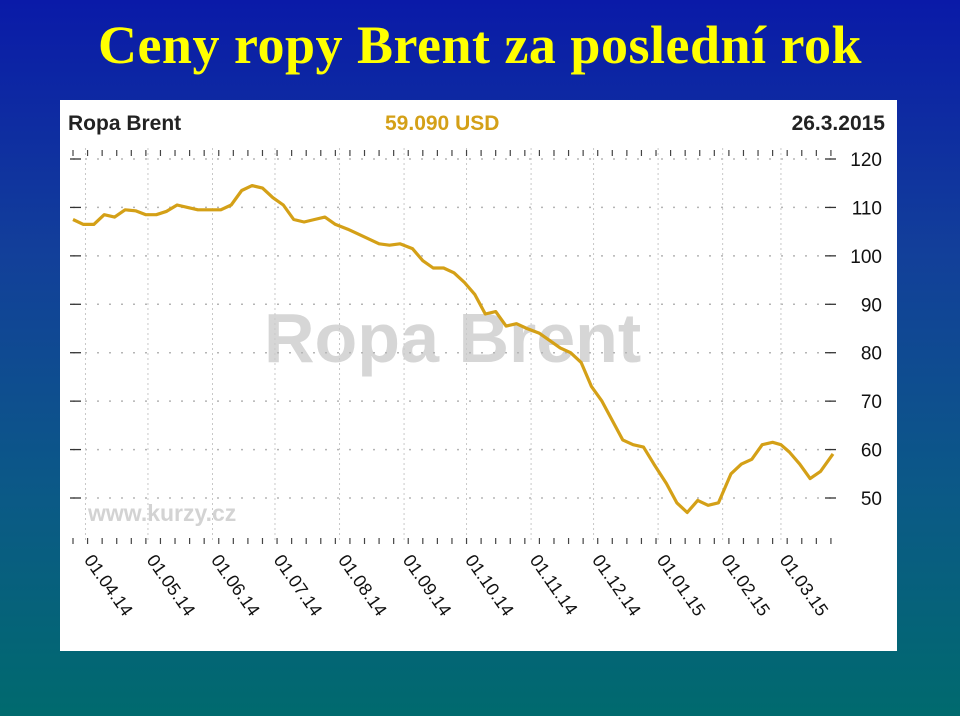 Image resolution: width=960 pixels, height=716 pixels. What do you see at coordinates (871, 305) in the screenshot?
I see `y-tick-label: 90` at bounding box center [871, 305].